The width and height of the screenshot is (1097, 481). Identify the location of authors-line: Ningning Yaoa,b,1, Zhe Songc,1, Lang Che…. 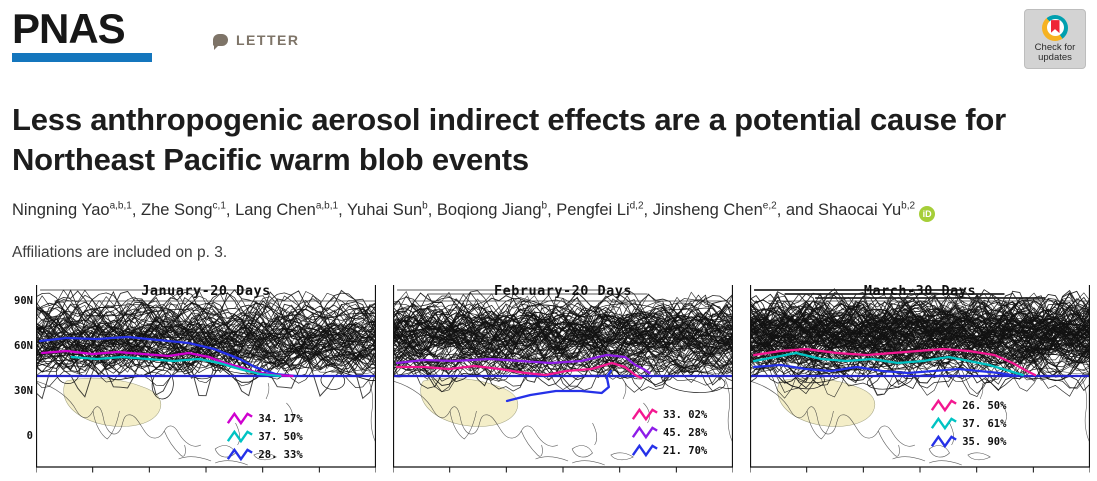
(548, 212).